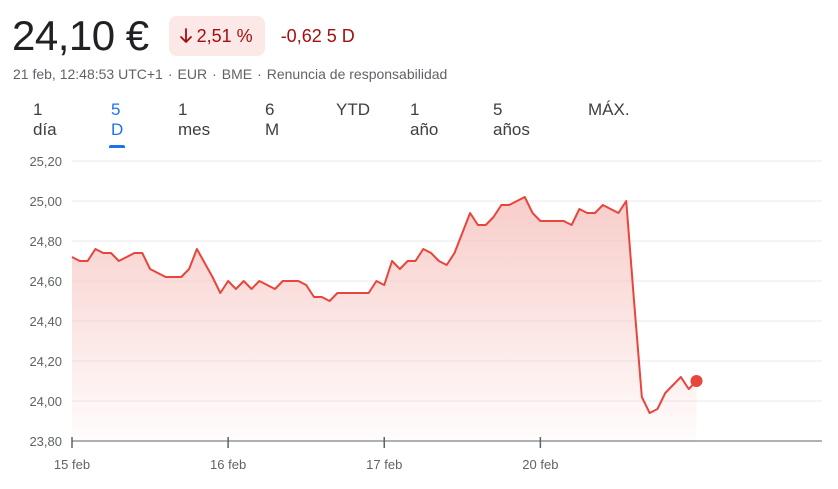 The height and width of the screenshot is (489, 838). What do you see at coordinates (306, 454) in the screenshot?
I see `x-axis-ticks: 15 feb 16 feb 17 feb 20 feb` at bounding box center [306, 454].